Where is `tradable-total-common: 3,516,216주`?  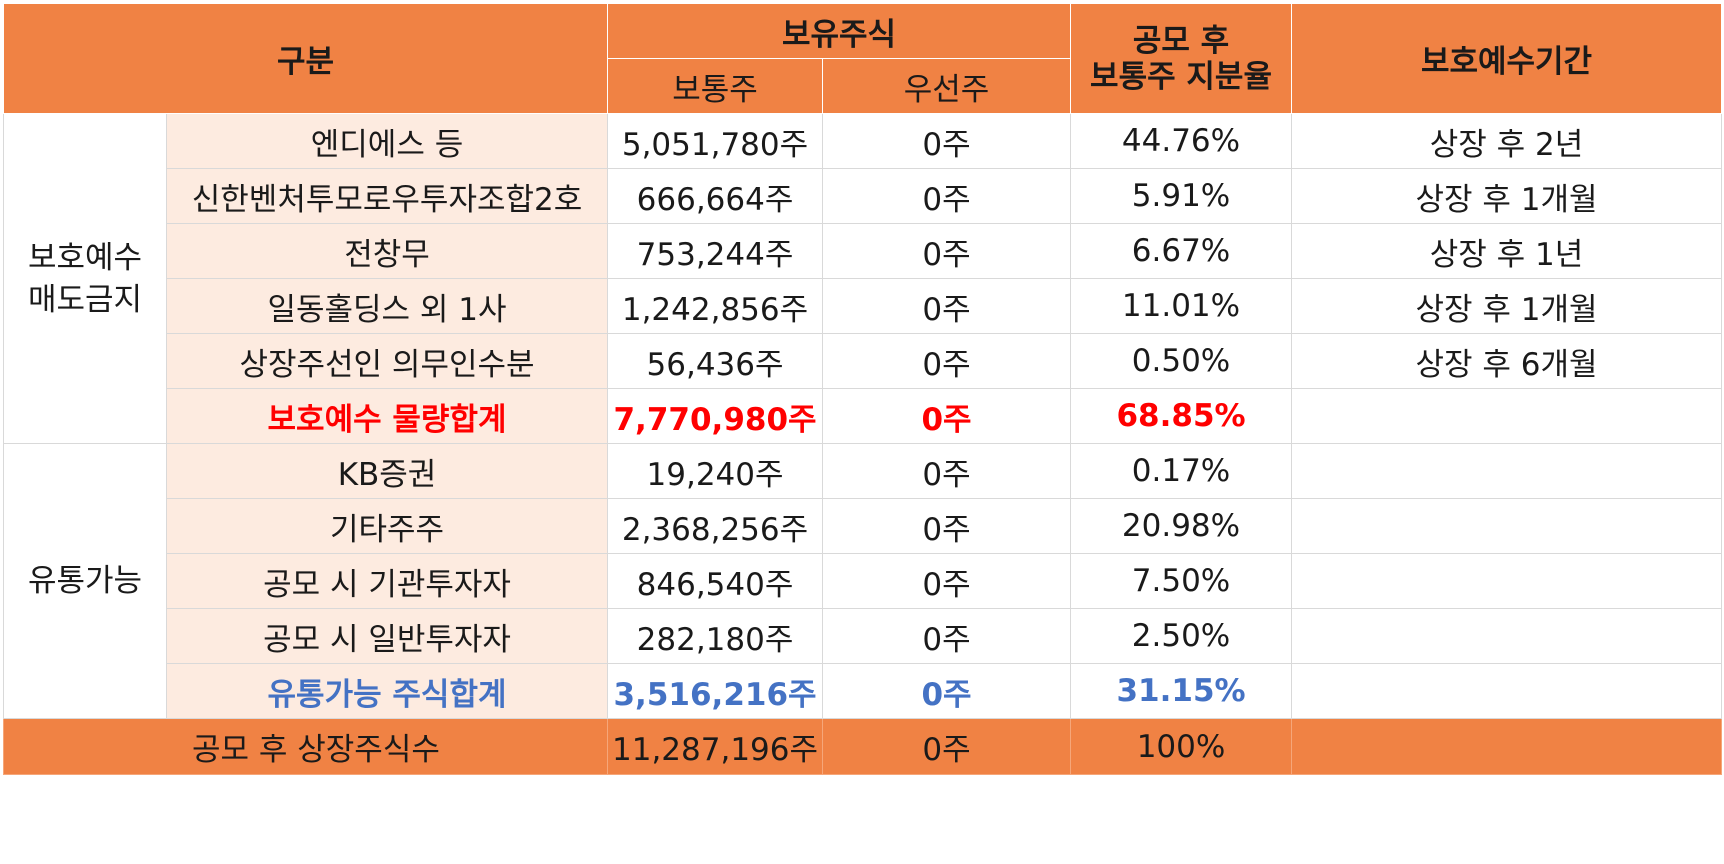
tradable-total-common: 3,516,216주 is located at coordinates (715, 691).